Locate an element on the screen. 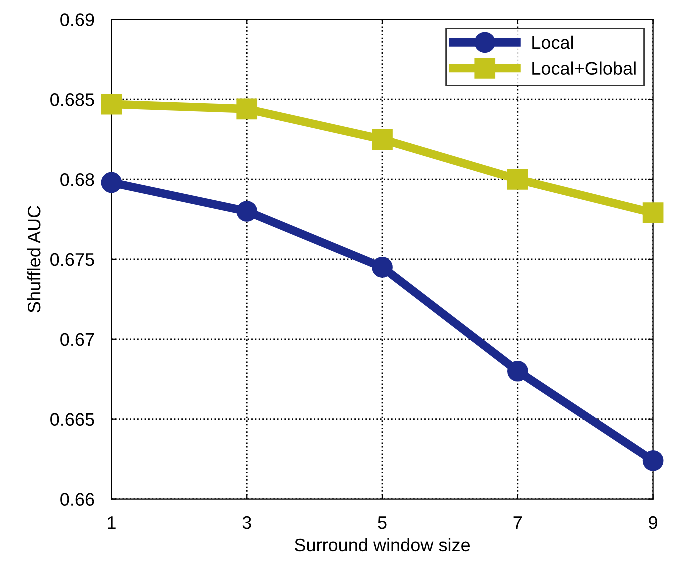  x-tick-label: 7 is located at coordinates (518, 523).